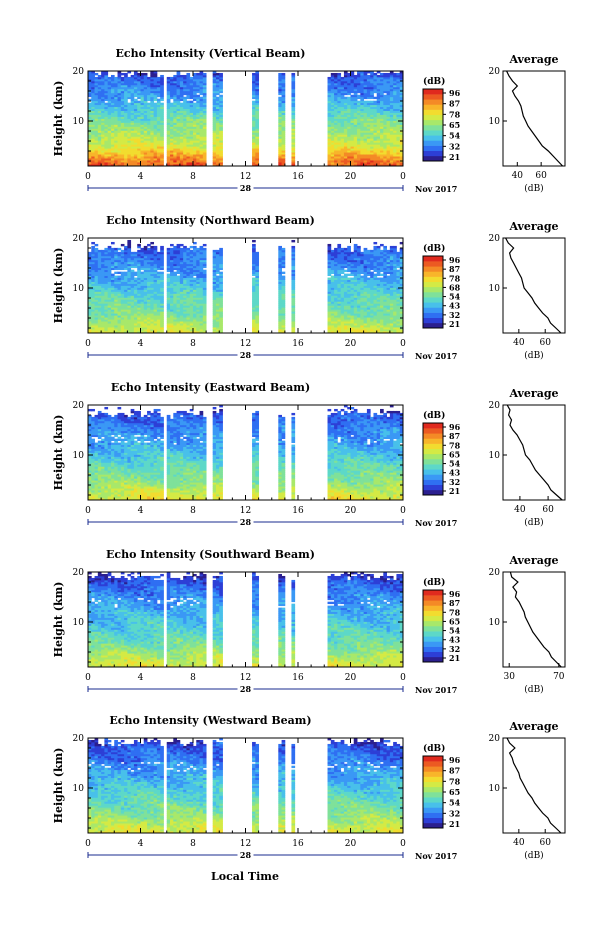 The width and height of the screenshot is (616, 933). Describe the element at coordinates (454, 104) in the screenshot. I see `colorbar-tick-label: 87` at that location.